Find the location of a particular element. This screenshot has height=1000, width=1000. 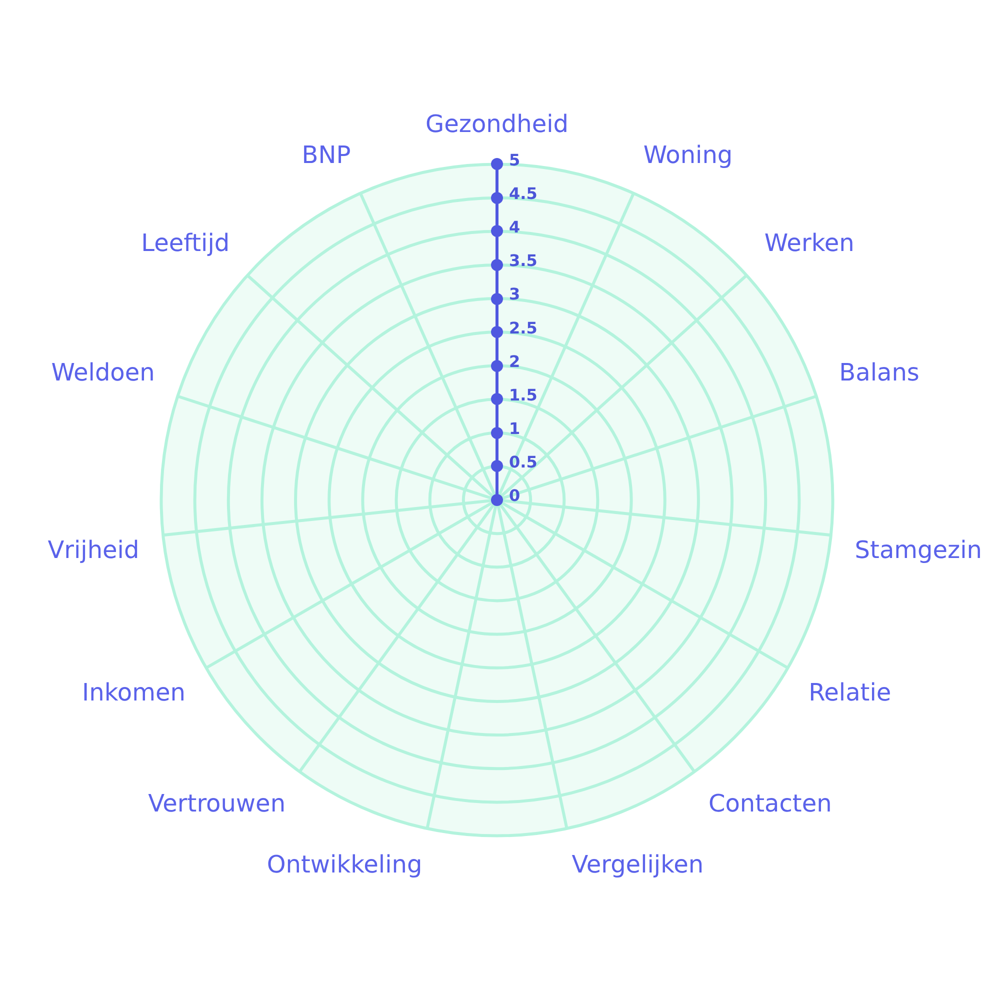

y-tick-label: 3.5 is located at coordinates (523, 260).